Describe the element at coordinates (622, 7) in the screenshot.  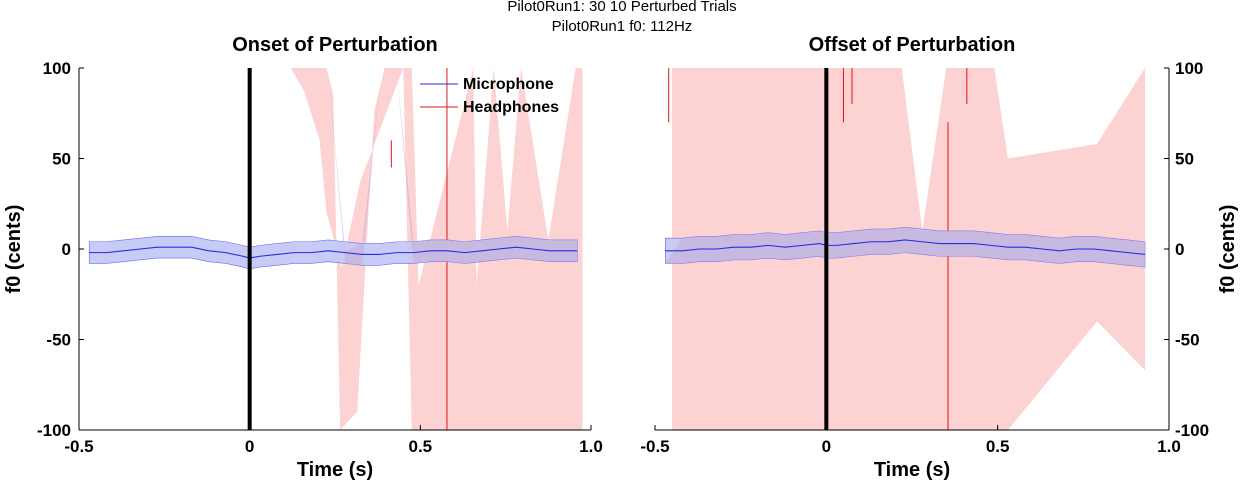
I see `figure-suptitle-line-1: Pilot0Run1: 30 10 Perturbed Trials` at that location.